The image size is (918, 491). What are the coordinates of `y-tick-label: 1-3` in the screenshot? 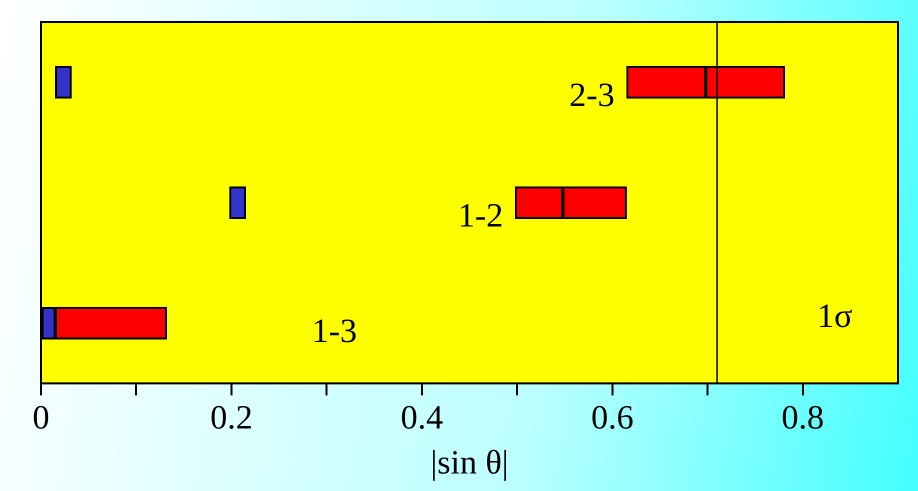 It's located at (335, 331).